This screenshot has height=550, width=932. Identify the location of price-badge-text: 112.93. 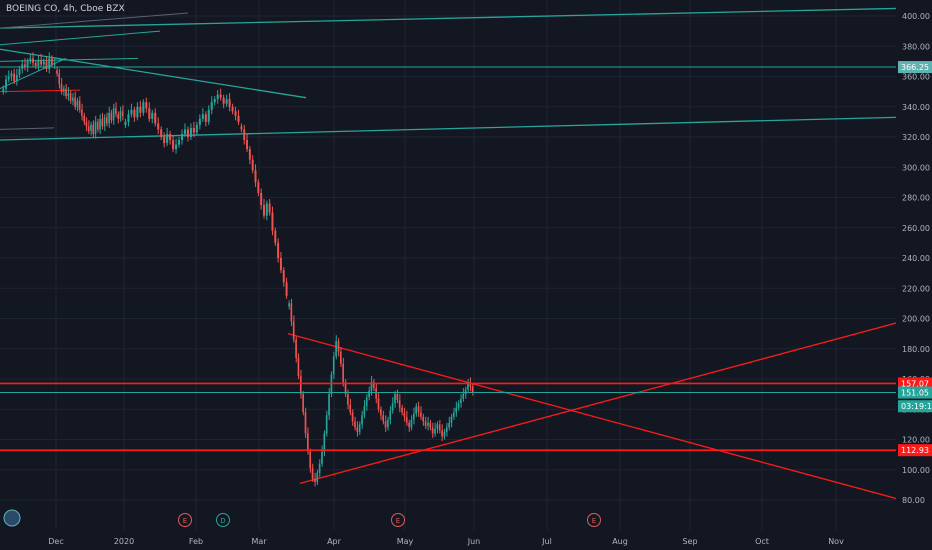
(915, 450).